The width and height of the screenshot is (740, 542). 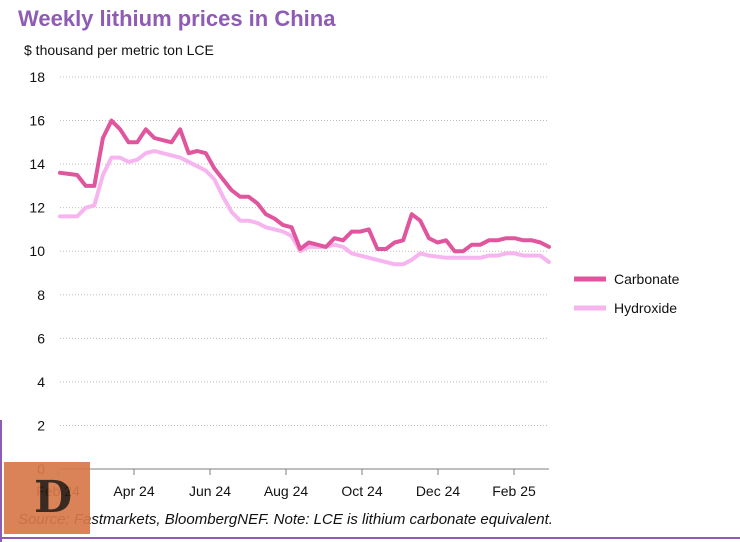 What do you see at coordinates (37, 251) in the screenshot?
I see `y-tick-label: 10` at bounding box center [37, 251].